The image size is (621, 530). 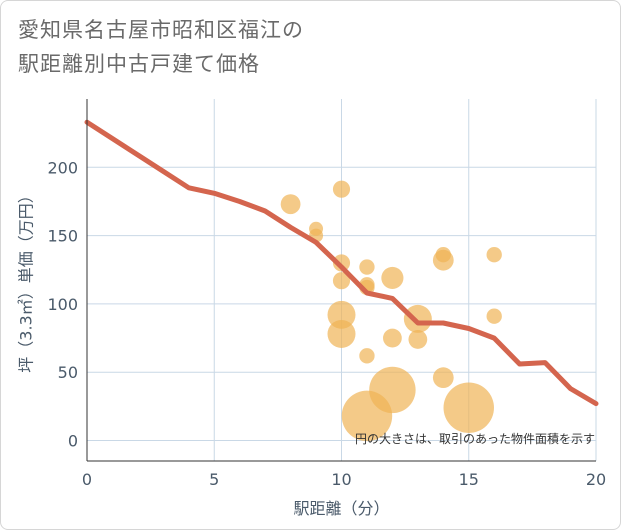 I want to click on x-tick-label: 20, so click(x=596, y=479).